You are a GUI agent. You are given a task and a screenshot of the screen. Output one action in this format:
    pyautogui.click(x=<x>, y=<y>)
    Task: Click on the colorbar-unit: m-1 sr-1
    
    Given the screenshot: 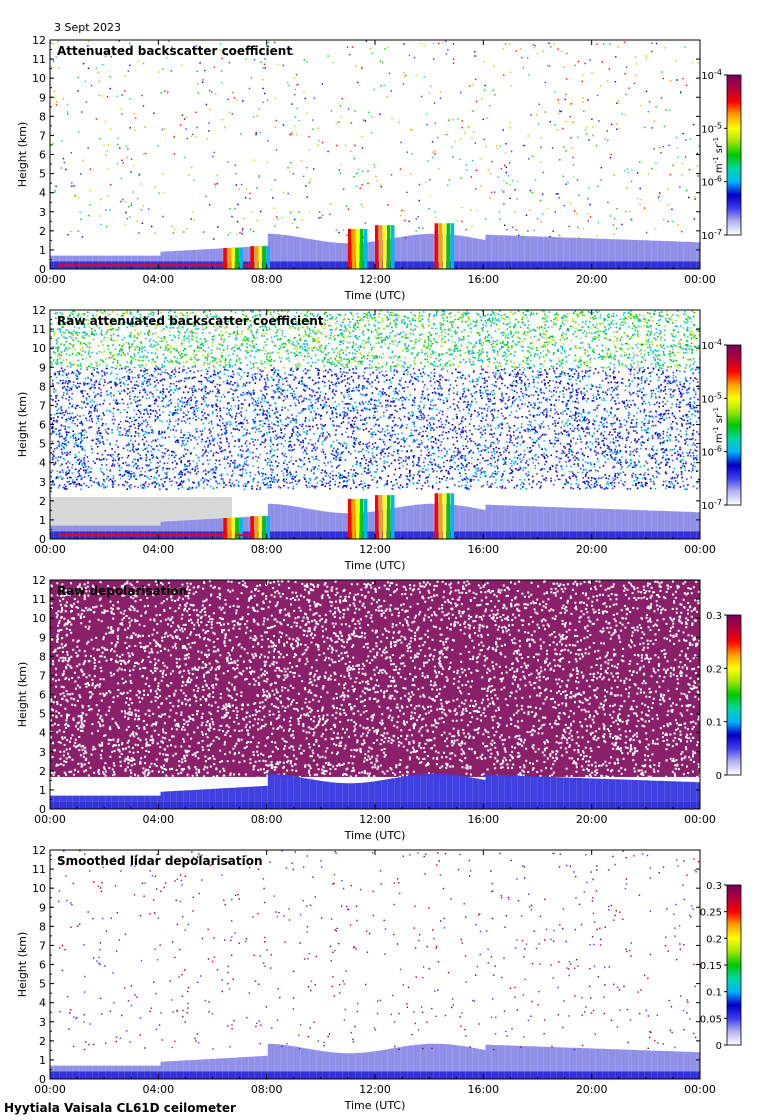 What is the action you would take?
    pyautogui.click(x=718, y=155)
    